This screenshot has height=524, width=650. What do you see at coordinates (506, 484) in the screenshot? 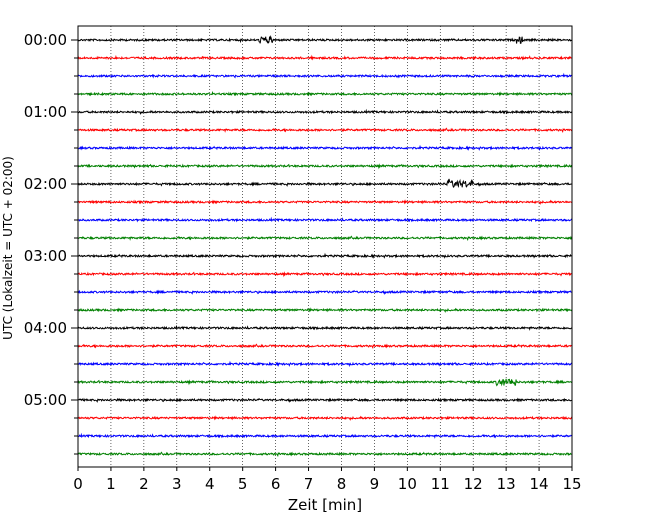
I see `x-tick-label: 13` at bounding box center [506, 484].